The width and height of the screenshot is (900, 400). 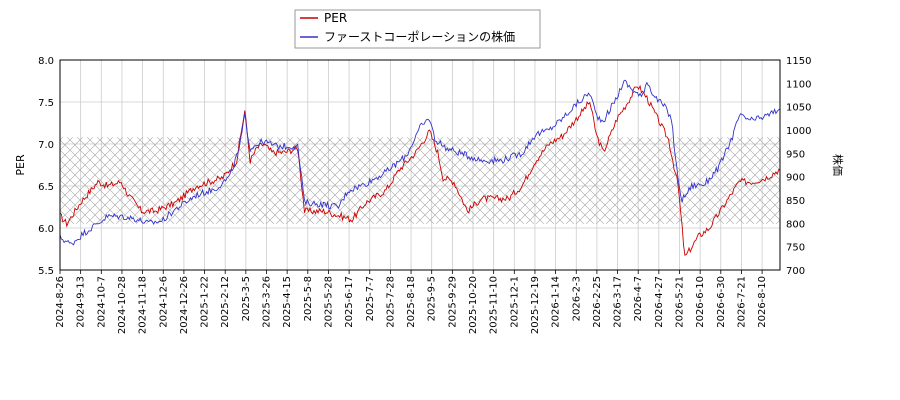 What do you see at coordinates (122, 305) in the screenshot?
I see `x-tick-label: 2024-10-28` at bounding box center [122, 305].